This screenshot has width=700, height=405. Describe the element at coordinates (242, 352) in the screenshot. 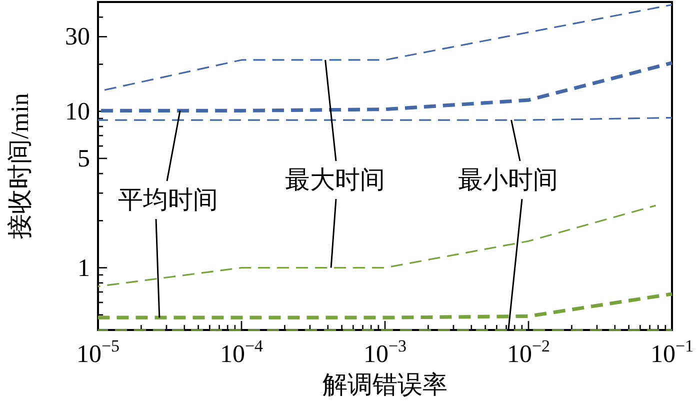

I see `x-tick-label: 10$^{−4}$` at that location.